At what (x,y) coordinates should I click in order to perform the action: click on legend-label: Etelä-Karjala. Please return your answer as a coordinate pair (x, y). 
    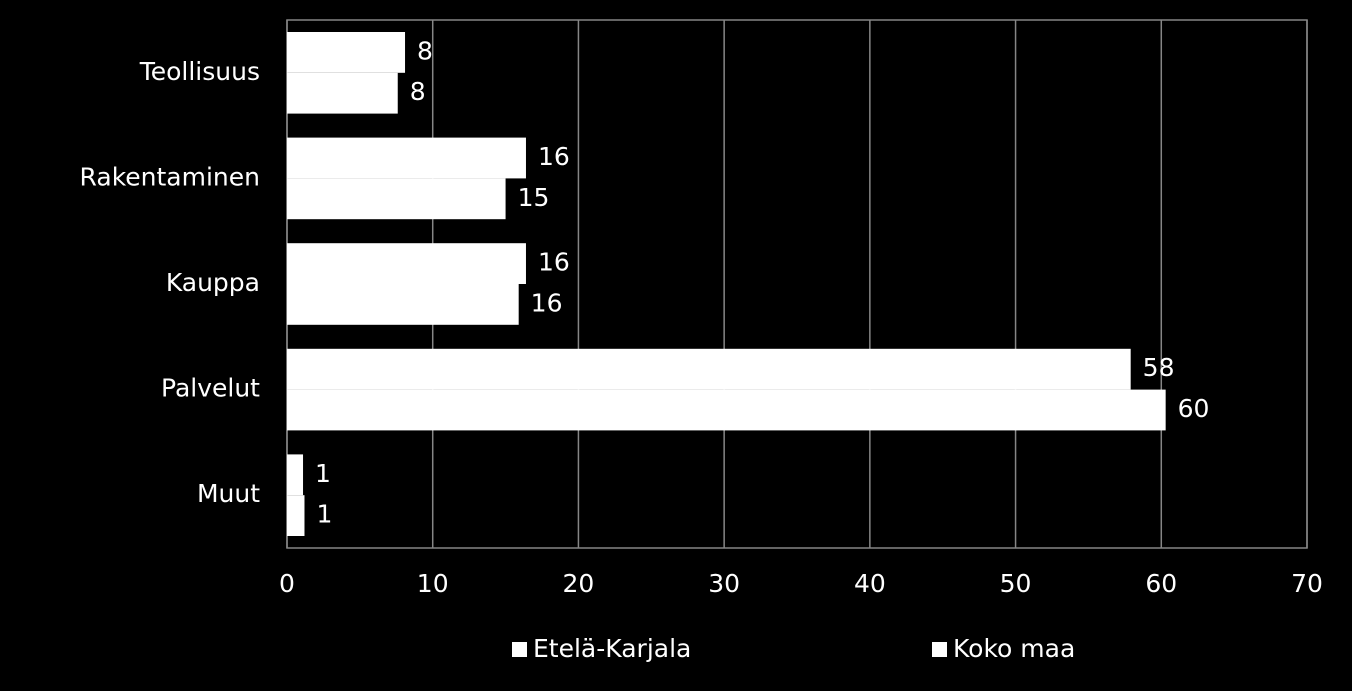
    Looking at the image, I should click on (612, 648).